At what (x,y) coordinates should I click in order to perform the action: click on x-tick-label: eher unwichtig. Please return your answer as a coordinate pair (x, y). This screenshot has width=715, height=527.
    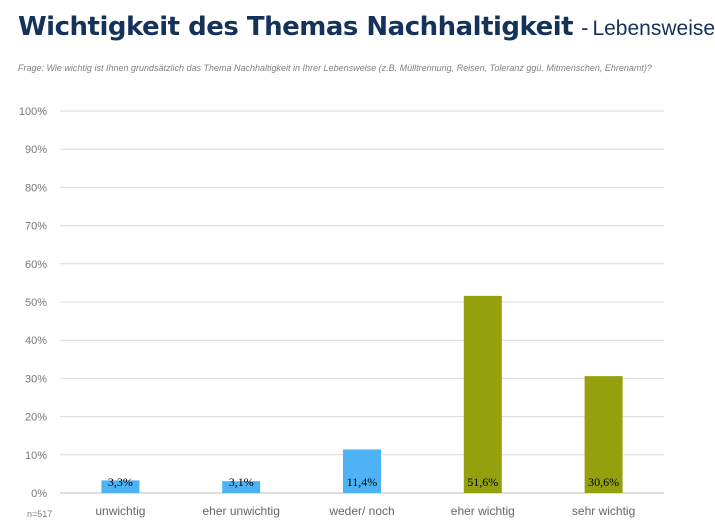
    Looking at the image, I should click on (241, 511).